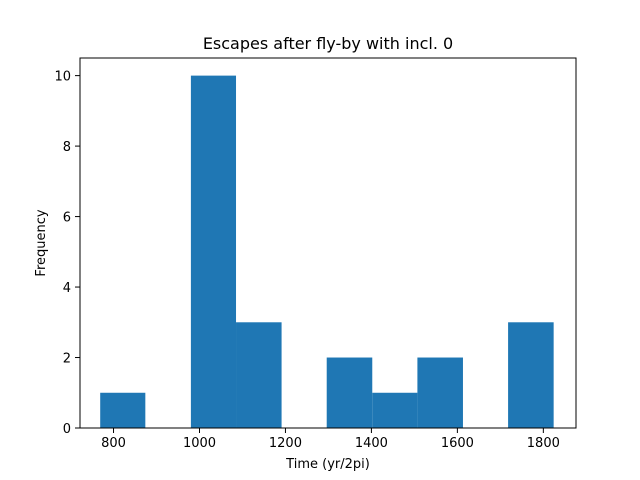 This screenshot has width=640, height=480. I want to click on y-axis-ticks: 0 2 4 6 8 10, so click(67, 253).